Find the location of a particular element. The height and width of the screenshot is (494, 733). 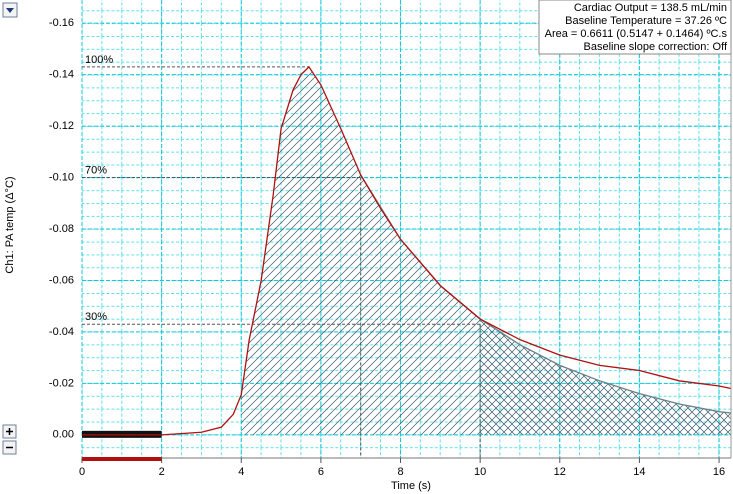

x-tick-label: 0 is located at coordinates (82, 472).